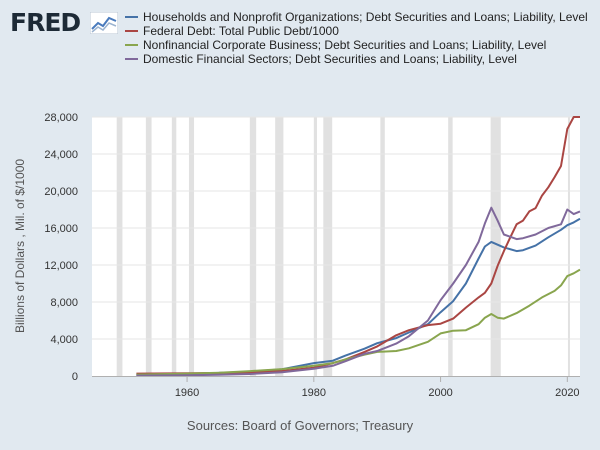 The height and width of the screenshot is (450, 600). What do you see at coordinates (187, 393) in the screenshot?
I see `x-tick-label: 1960` at bounding box center [187, 393].